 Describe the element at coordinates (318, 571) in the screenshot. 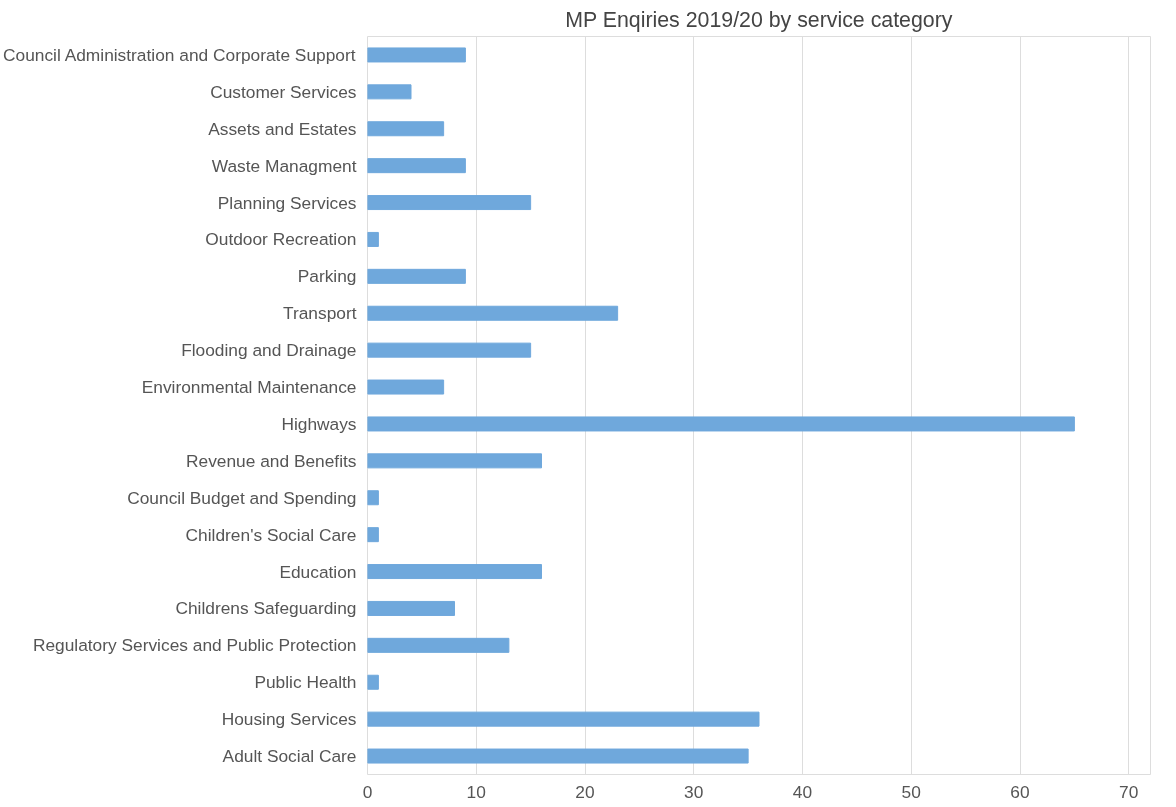

I see `y-tick-label: Education` at that location.